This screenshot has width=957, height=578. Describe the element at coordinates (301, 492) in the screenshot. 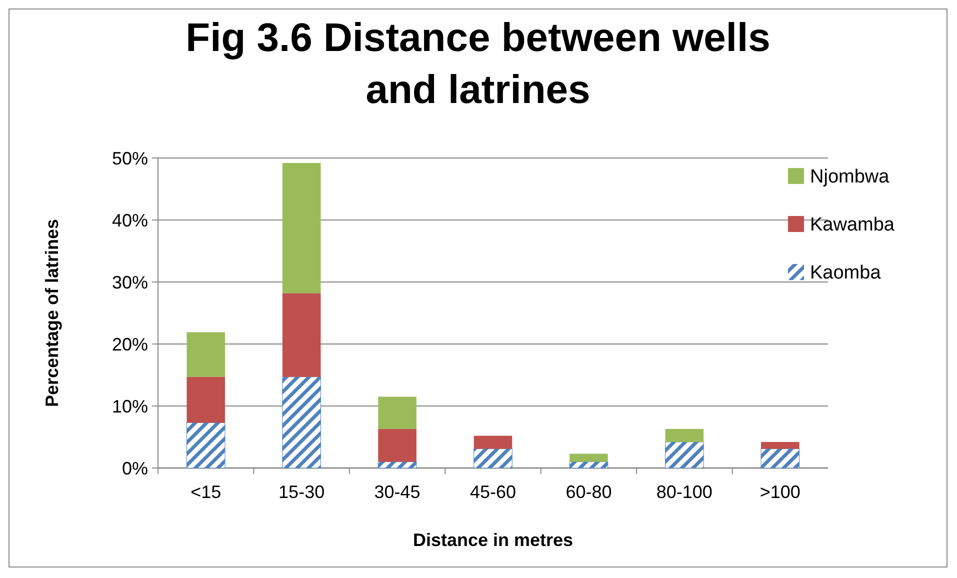

I see `x-tick-label: 15-30` at that location.